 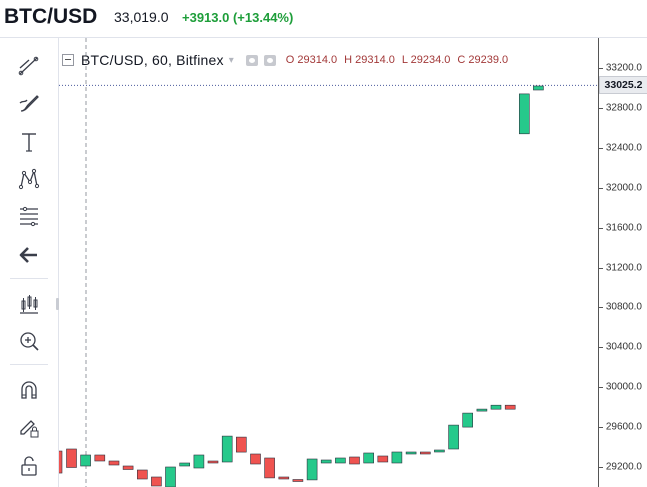 What do you see at coordinates (623, 228) in the screenshot?
I see `price-tick-label: 31600.0` at bounding box center [623, 228].